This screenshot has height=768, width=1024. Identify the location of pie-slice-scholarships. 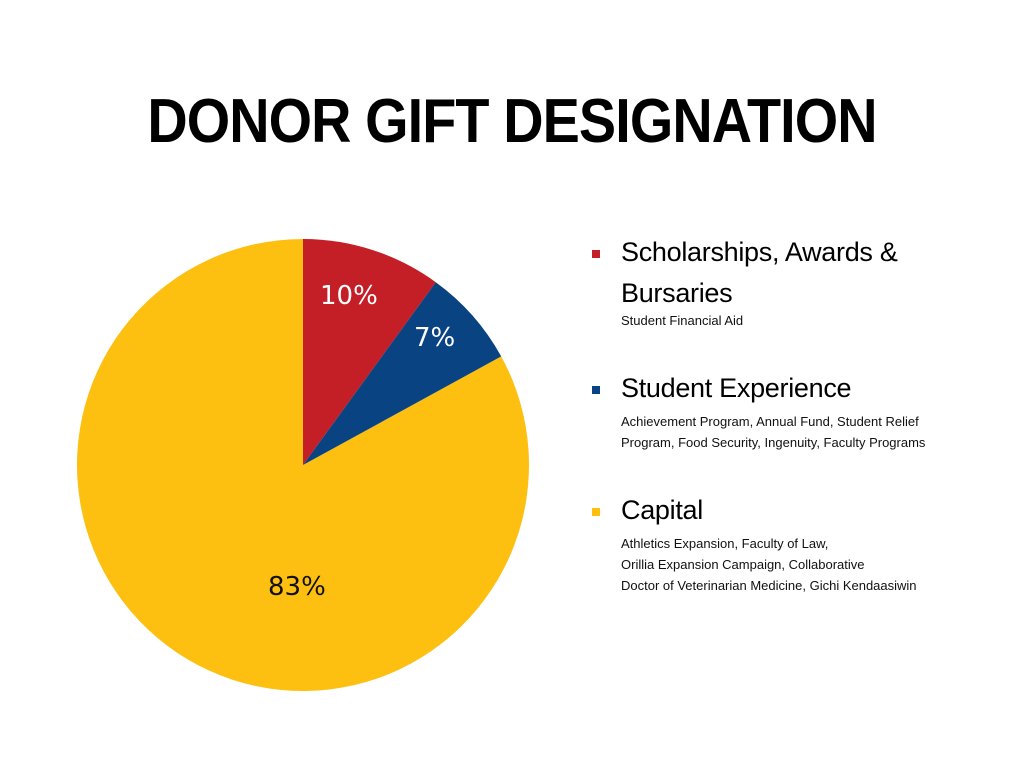
(369, 352).